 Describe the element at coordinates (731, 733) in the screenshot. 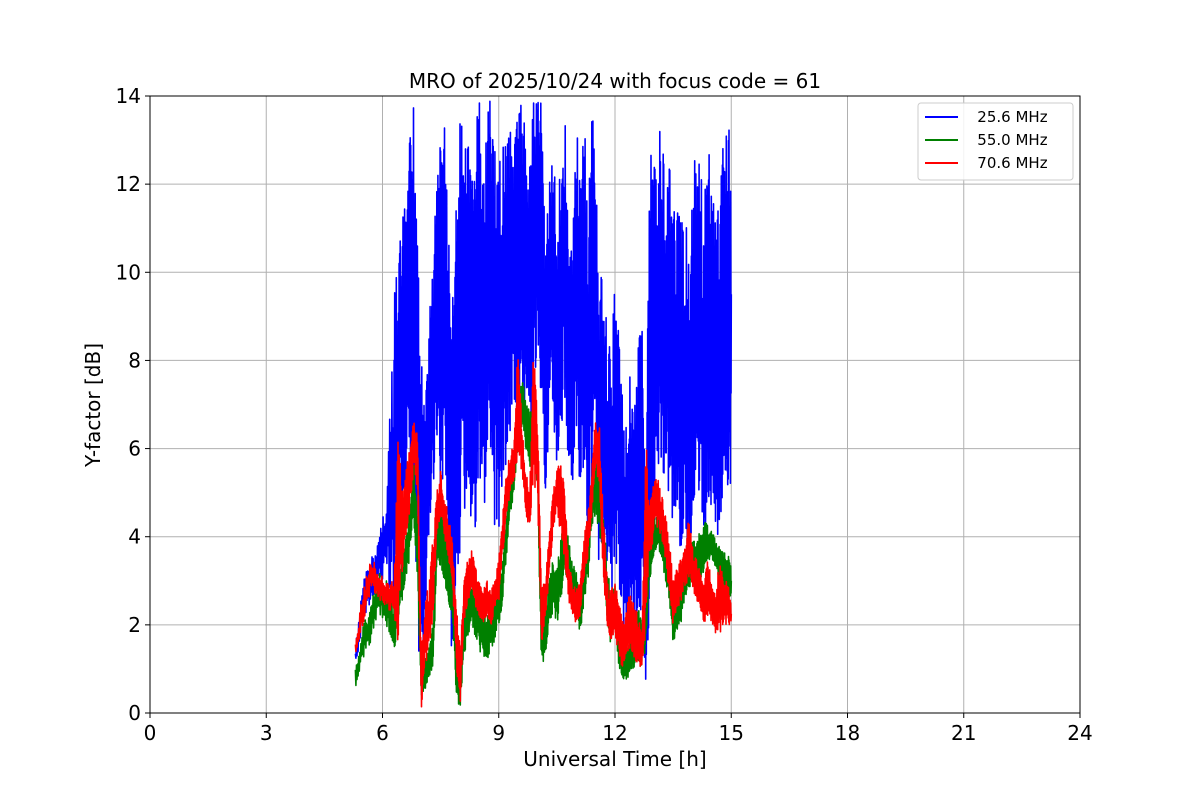

I see `x-tick-label: 15` at that location.